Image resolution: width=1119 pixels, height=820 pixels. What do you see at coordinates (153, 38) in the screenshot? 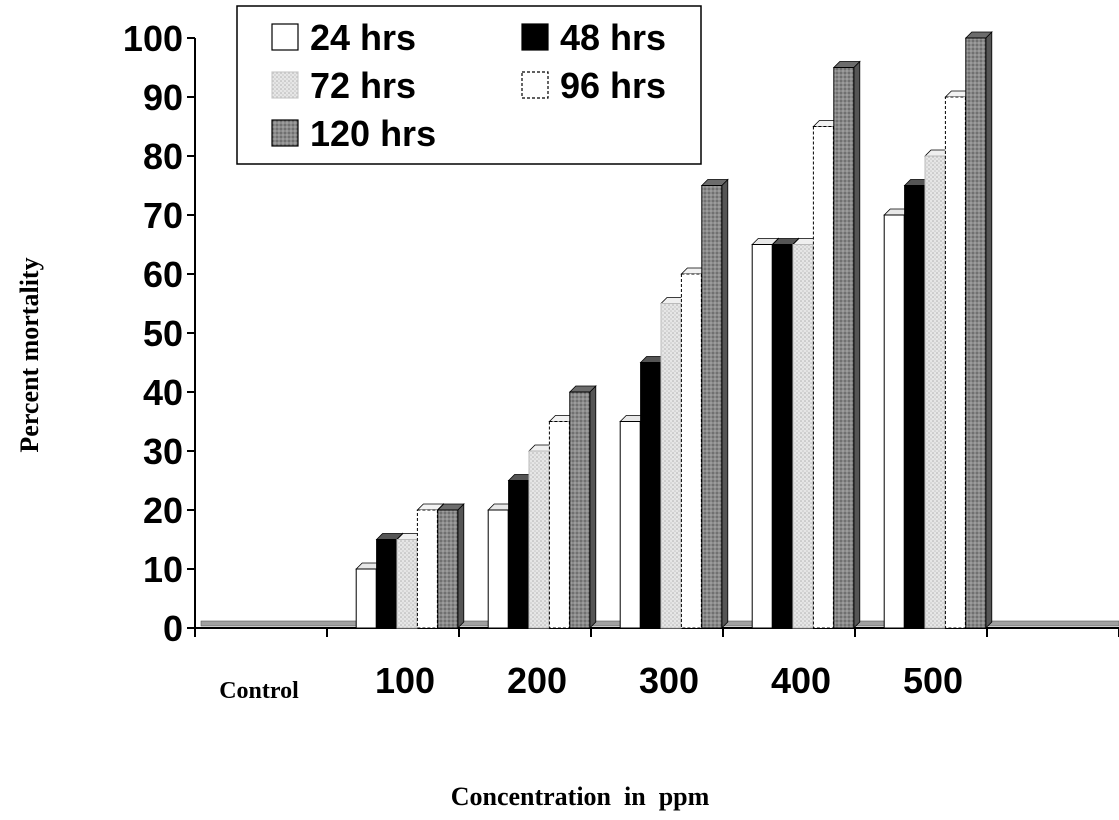
I see `y-tick-label: 100` at bounding box center [153, 38].